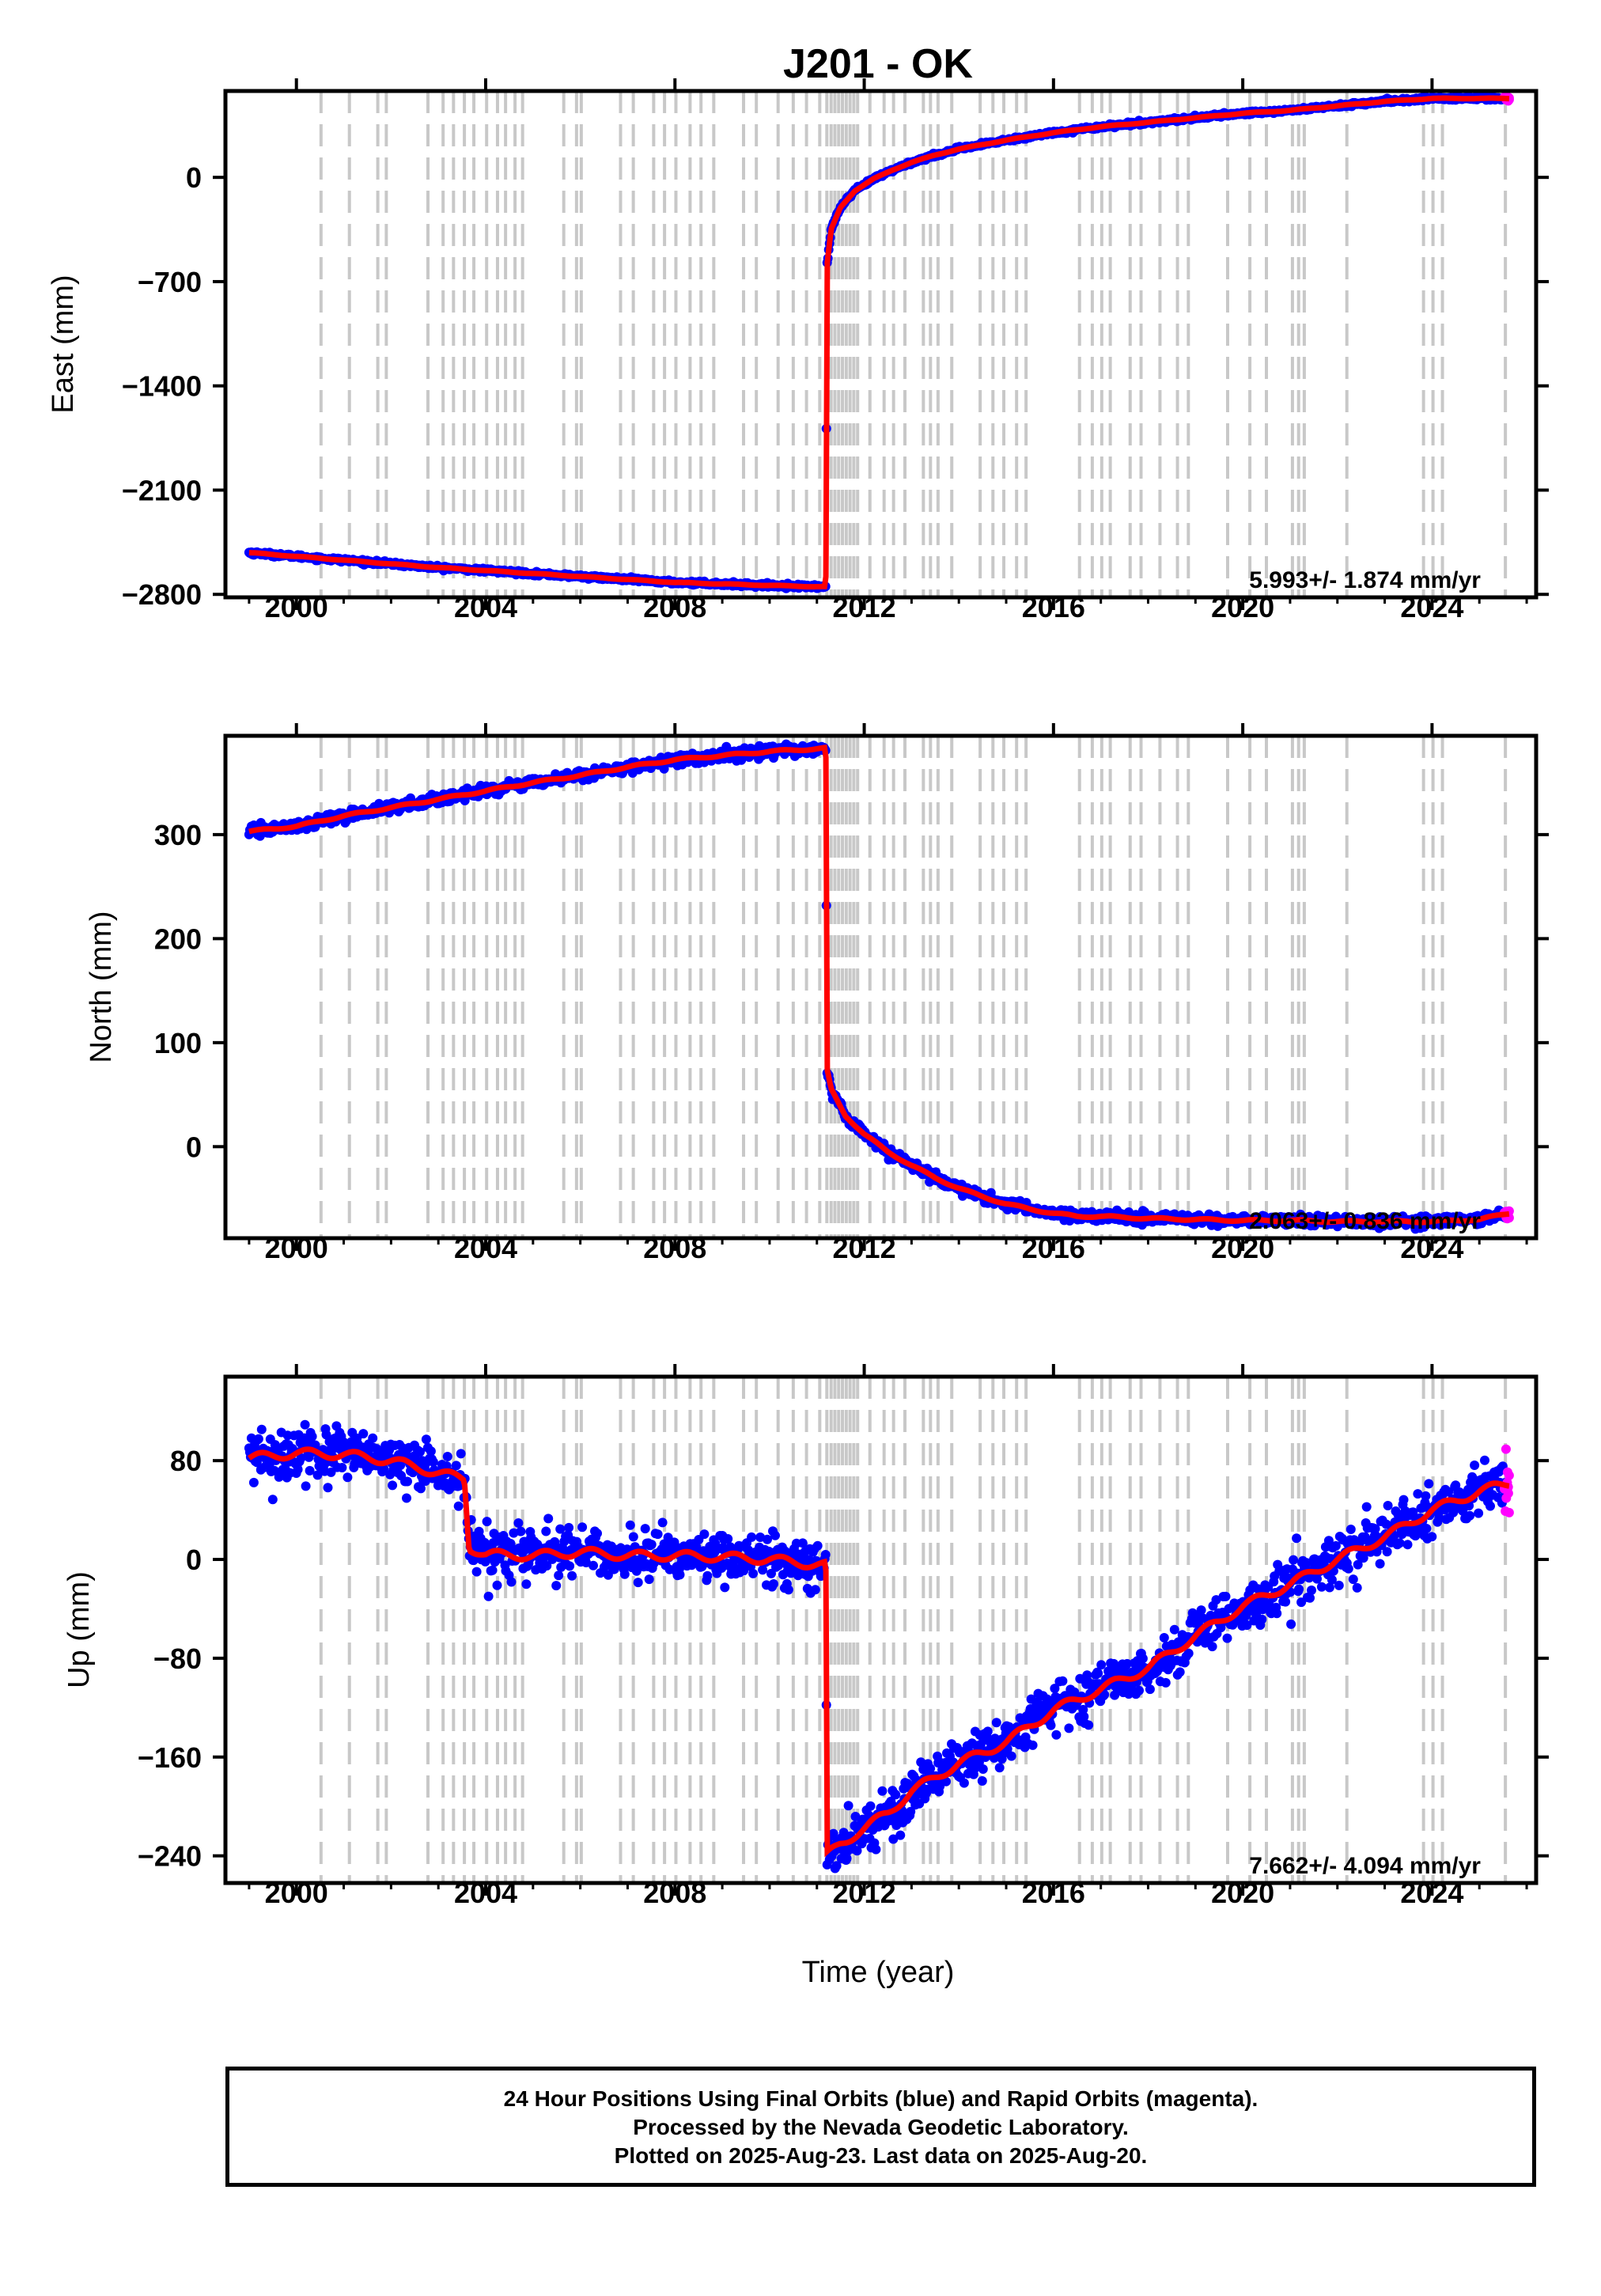 Image resolution: width=1601 pixels, height=2296 pixels. I want to click on y-tick-label: 0, so click(194, 177).